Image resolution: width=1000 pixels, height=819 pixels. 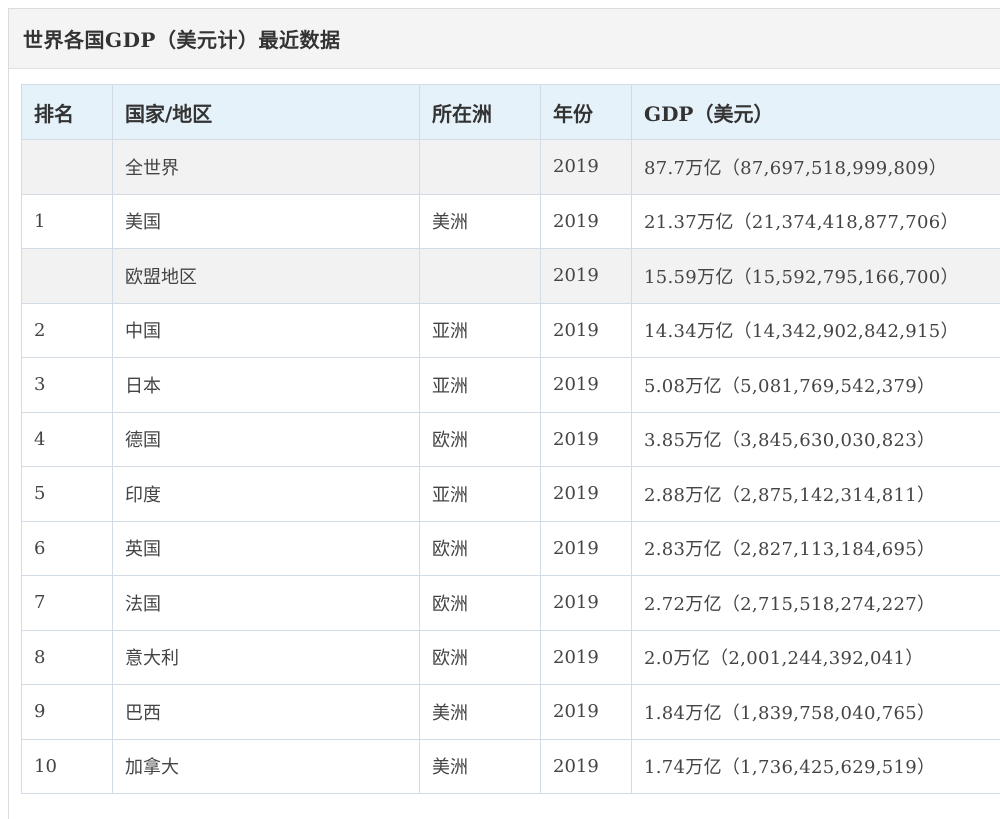 What do you see at coordinates (266, 167) in the screenshot?
I see `cell-country: 全世界` at bounding box center [266, 167].